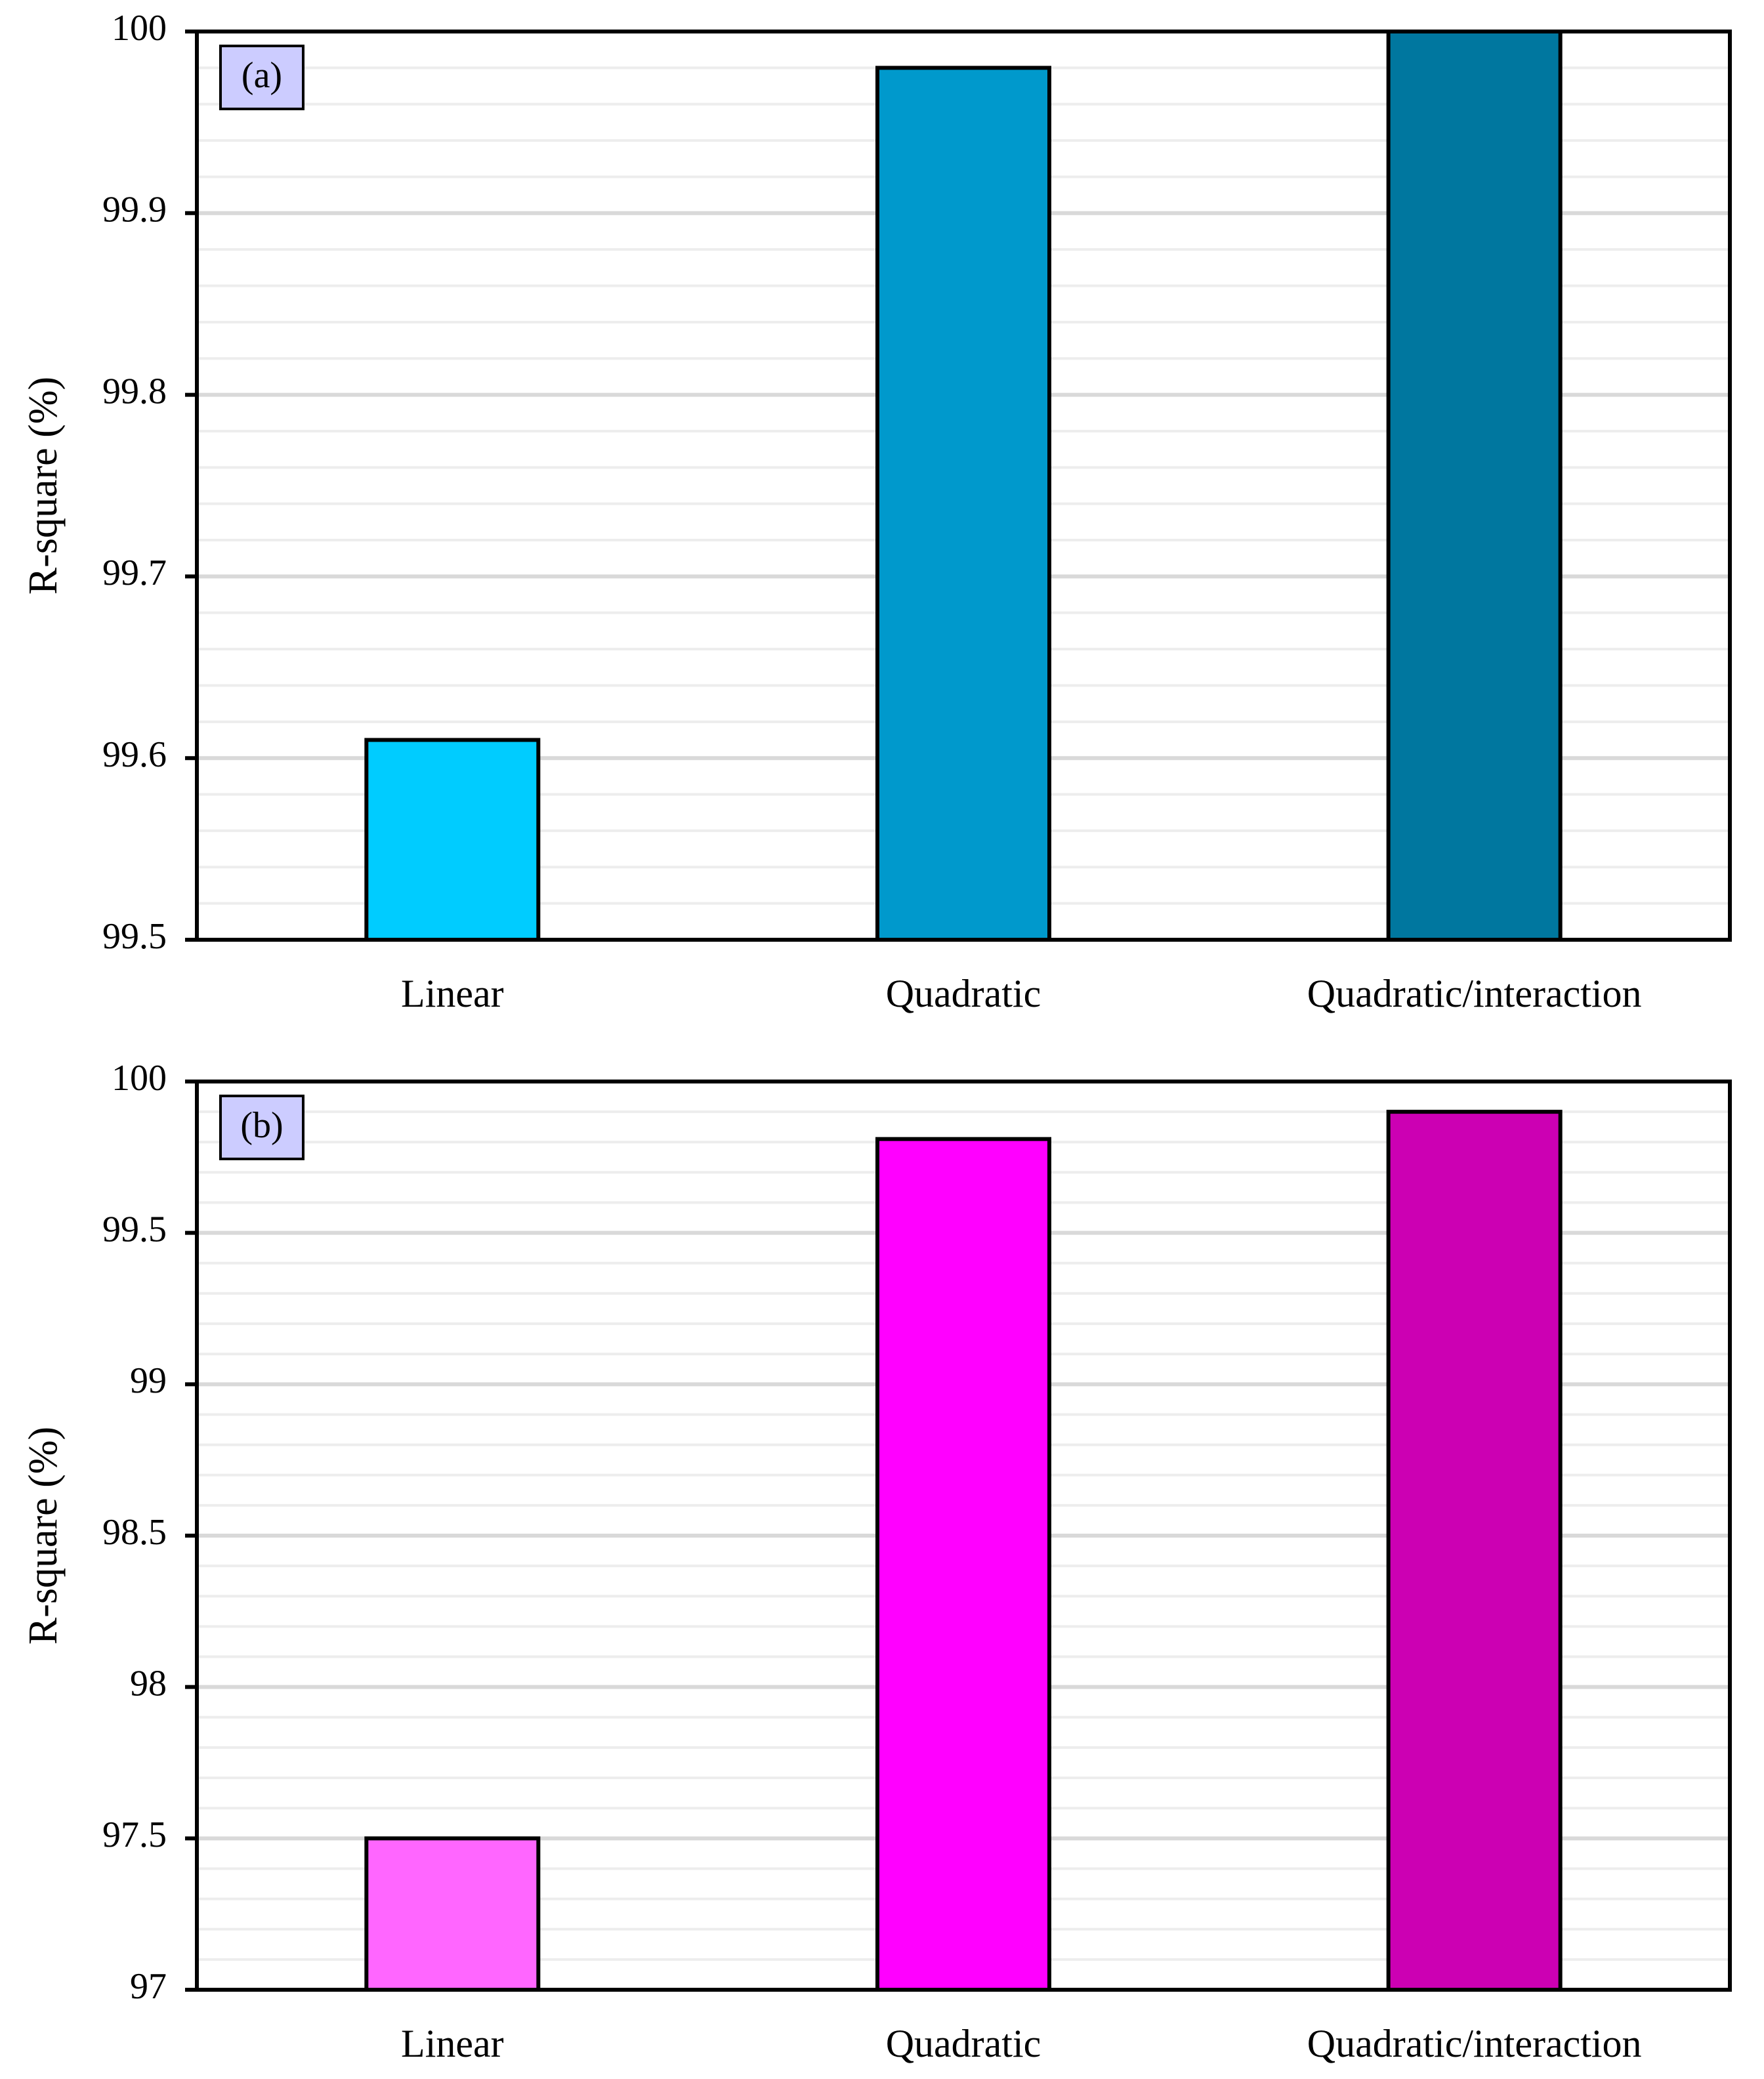 This screenshot has height=2079, width=1764. Describe the element at coordinates (148, 1986) in the screenshot. I see `y-tick-label: 97` at that location.